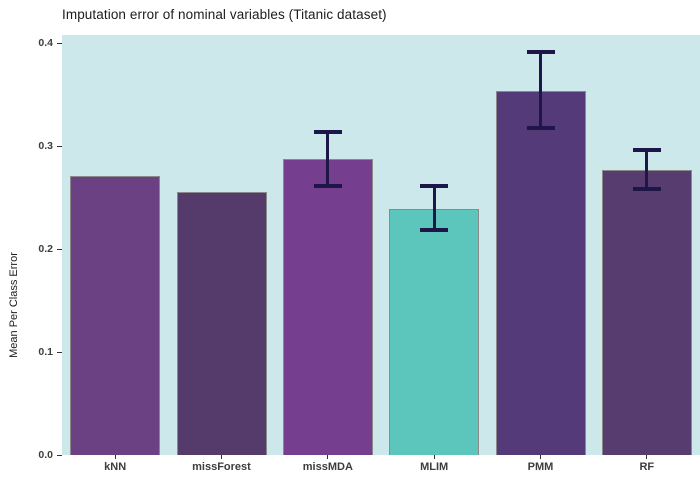 Image resolution: width=700 pixels, height=500 pixels. I want to click on bar-missMDA, so click(327, 307).